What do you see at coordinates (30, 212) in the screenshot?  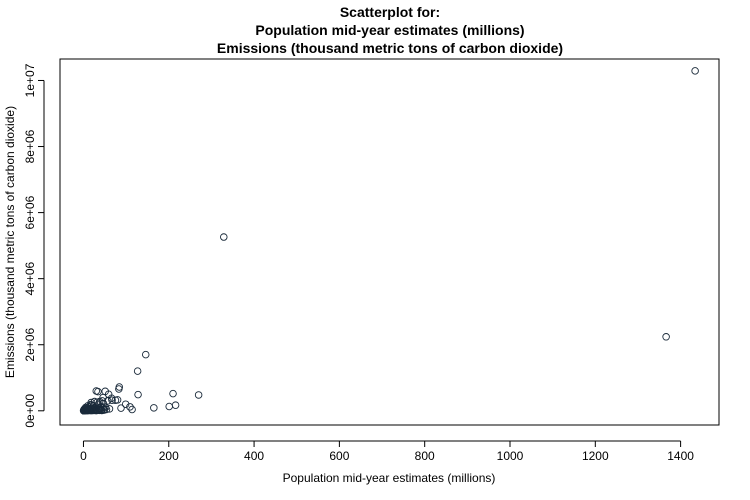 I see `y-tick-label: 6e+06` at bounding box center [30, 212].